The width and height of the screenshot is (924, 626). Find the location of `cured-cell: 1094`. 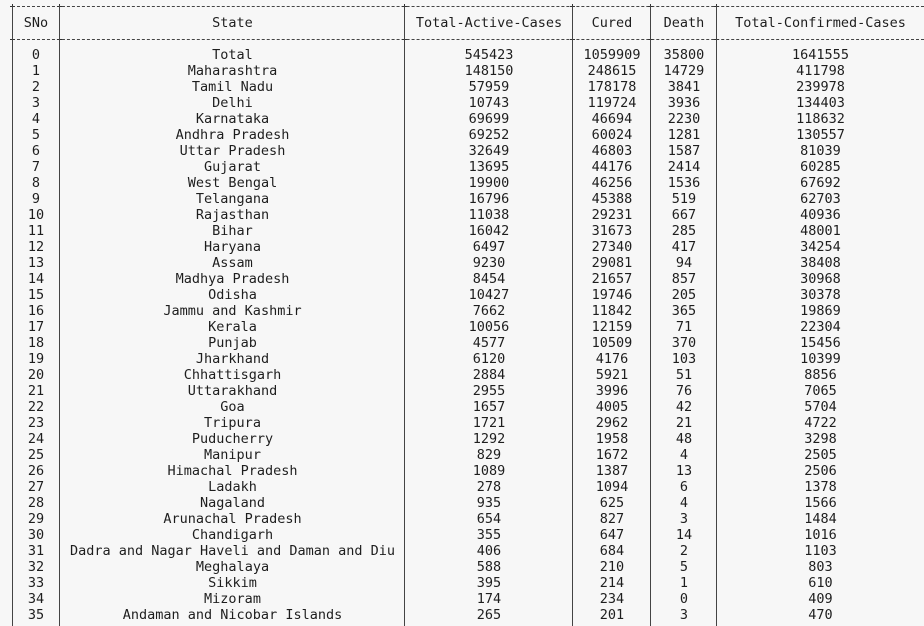

cured-cell: 1094 is located at coordinates (612, 487).